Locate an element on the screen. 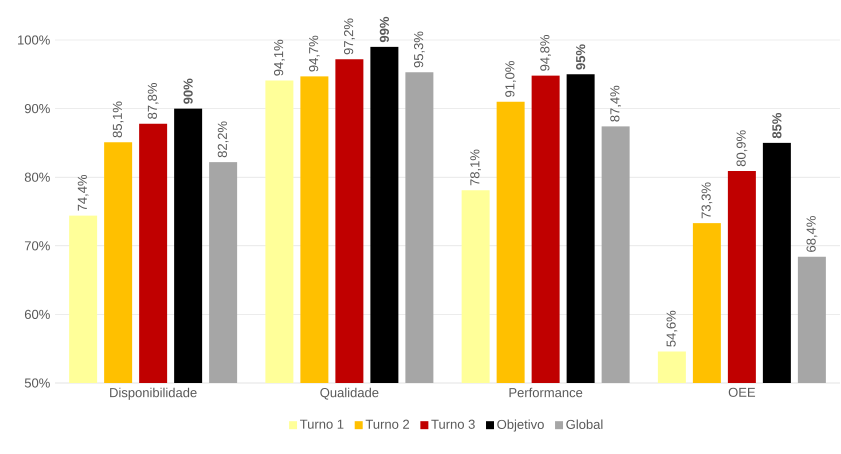 The height and width of the screenshot is (454, 841). data-label: 95,3% is located at coordinates (419, 50).